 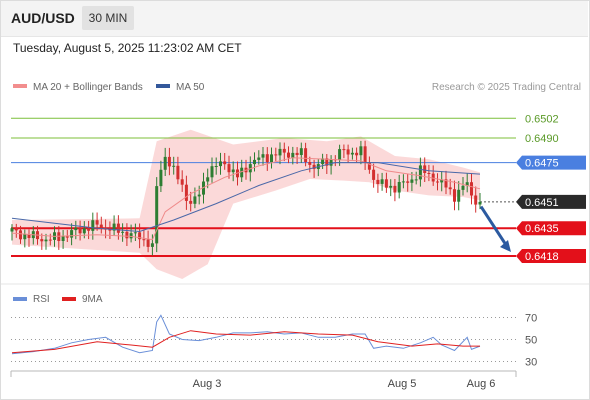 I want to click on rsi-panel: 30 50 70, so click(x=274, y=341).